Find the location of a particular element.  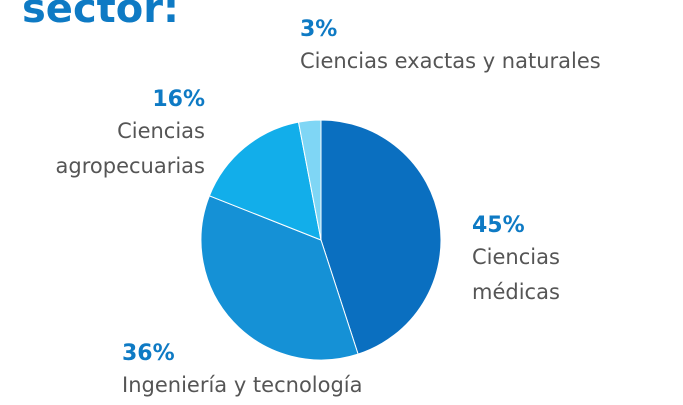

value-label: 3% is located at coordinates (319, 29).